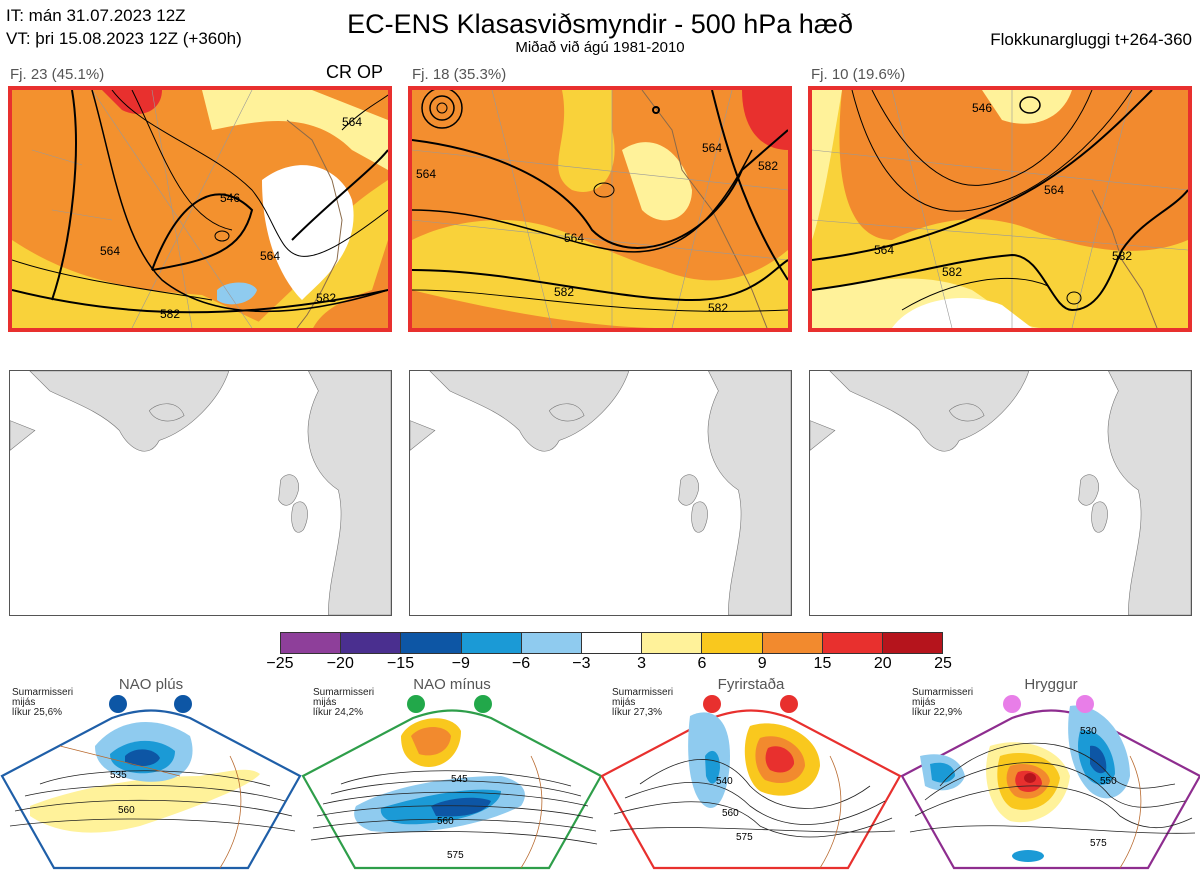 Image resolution: width=1200 pixels, height=871 pixels. What do you see at coordinates (1051, 684) in the screenshot?
I see `regime-name: Hryggur` at bounding box center [1051, 684].